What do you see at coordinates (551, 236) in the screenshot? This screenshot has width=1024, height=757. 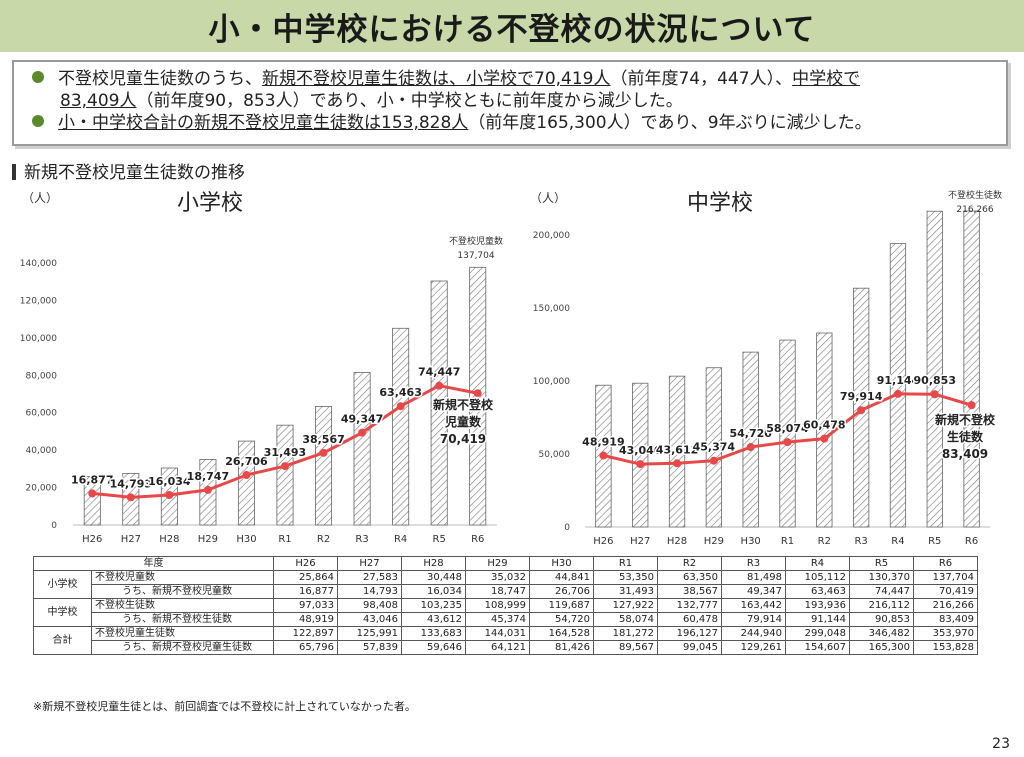 I see `y-tick-label: 200,000` at bounding box center [551, 236].